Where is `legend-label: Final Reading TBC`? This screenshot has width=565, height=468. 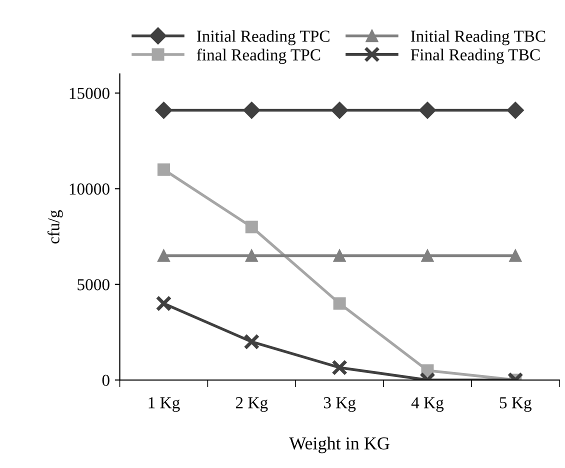
legend-label: Final Reading TBC is located at coordinates (475, 56).